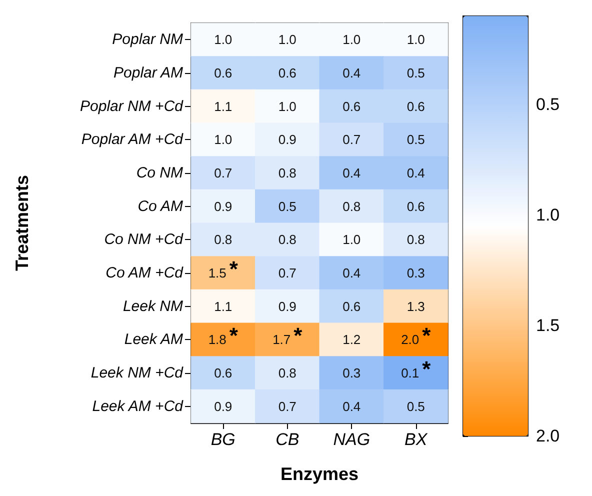 Image resolution: width=592 pixels, height=496 pixels. What do you see at coordinates (416, 439) in the screenshot?
I see `x-tick-label: BX` at bounding box center [416, 439].